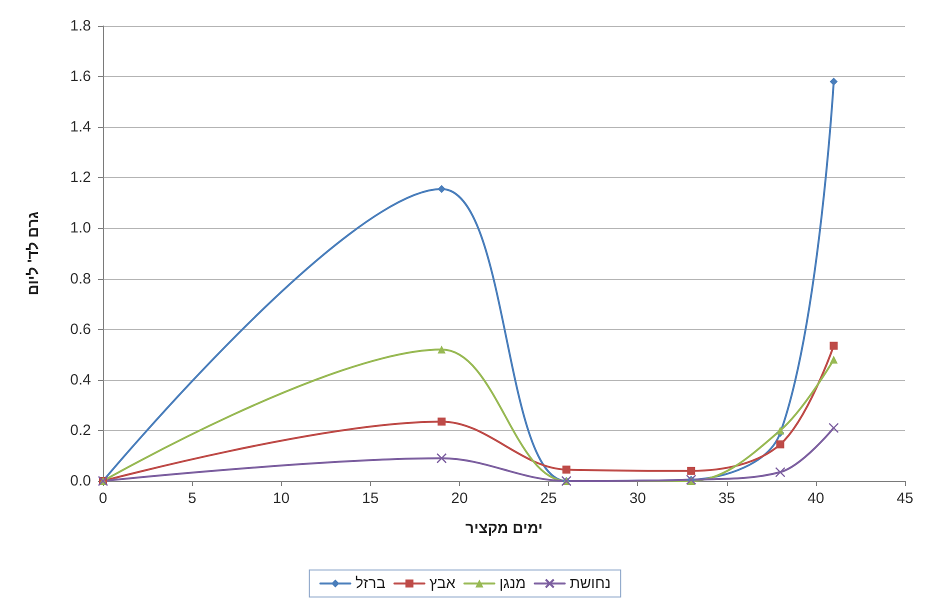 The width and height of the screenshot is (930, 605). Describe the element at coordinates (80, 77) in the screenshot. I see `y-tick-label: 1.6` at that location.